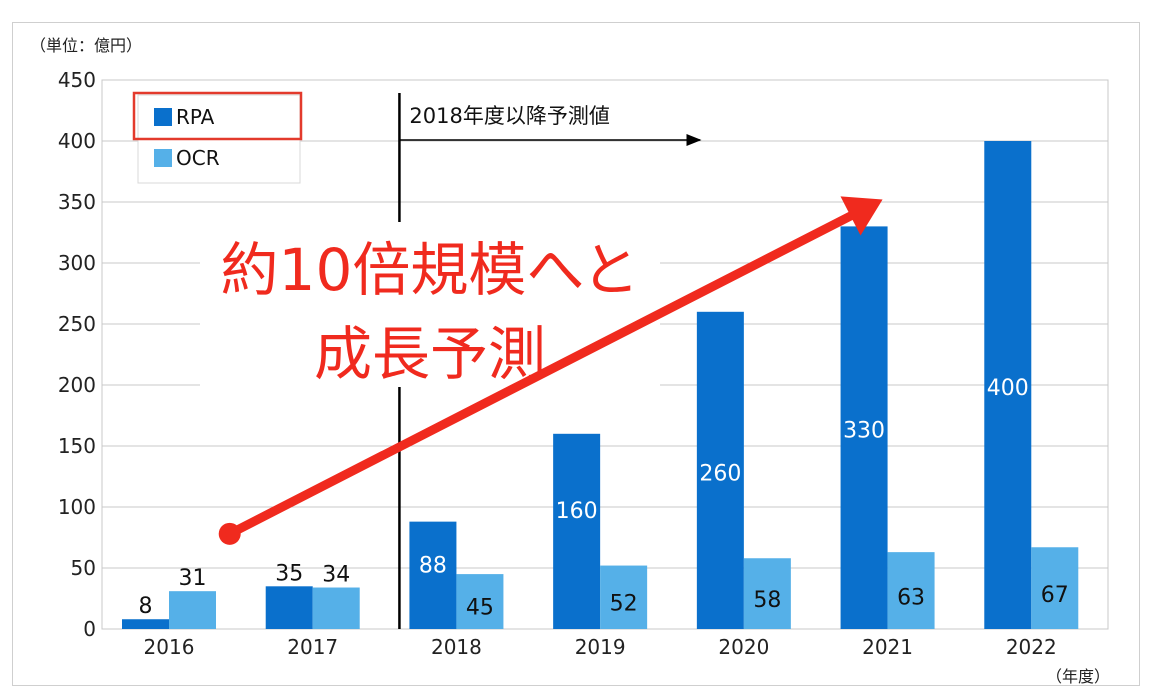 The image size is (1160, 697). Describe the element at coordinates (77, 446) in the screenshot. I see `y-tick-label: 150` at that location.